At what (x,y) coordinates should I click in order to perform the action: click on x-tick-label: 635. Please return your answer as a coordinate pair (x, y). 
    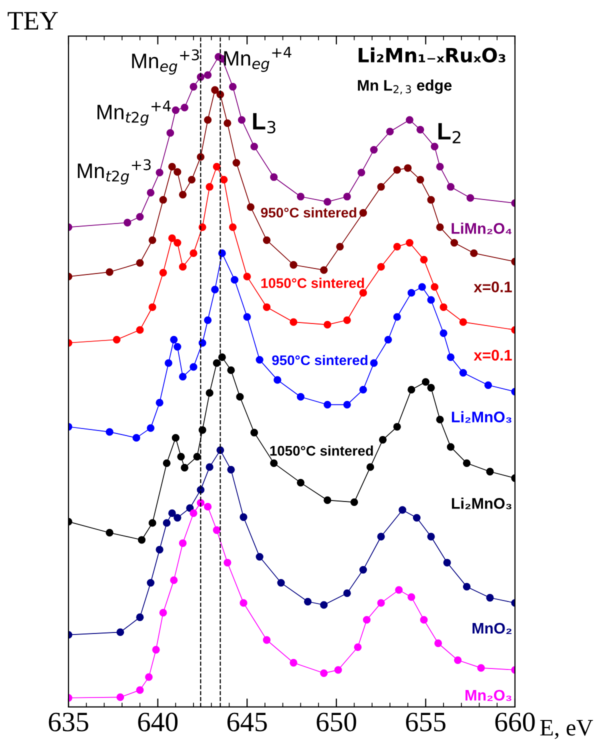
    Looking at the image, I should click on (68, 722).